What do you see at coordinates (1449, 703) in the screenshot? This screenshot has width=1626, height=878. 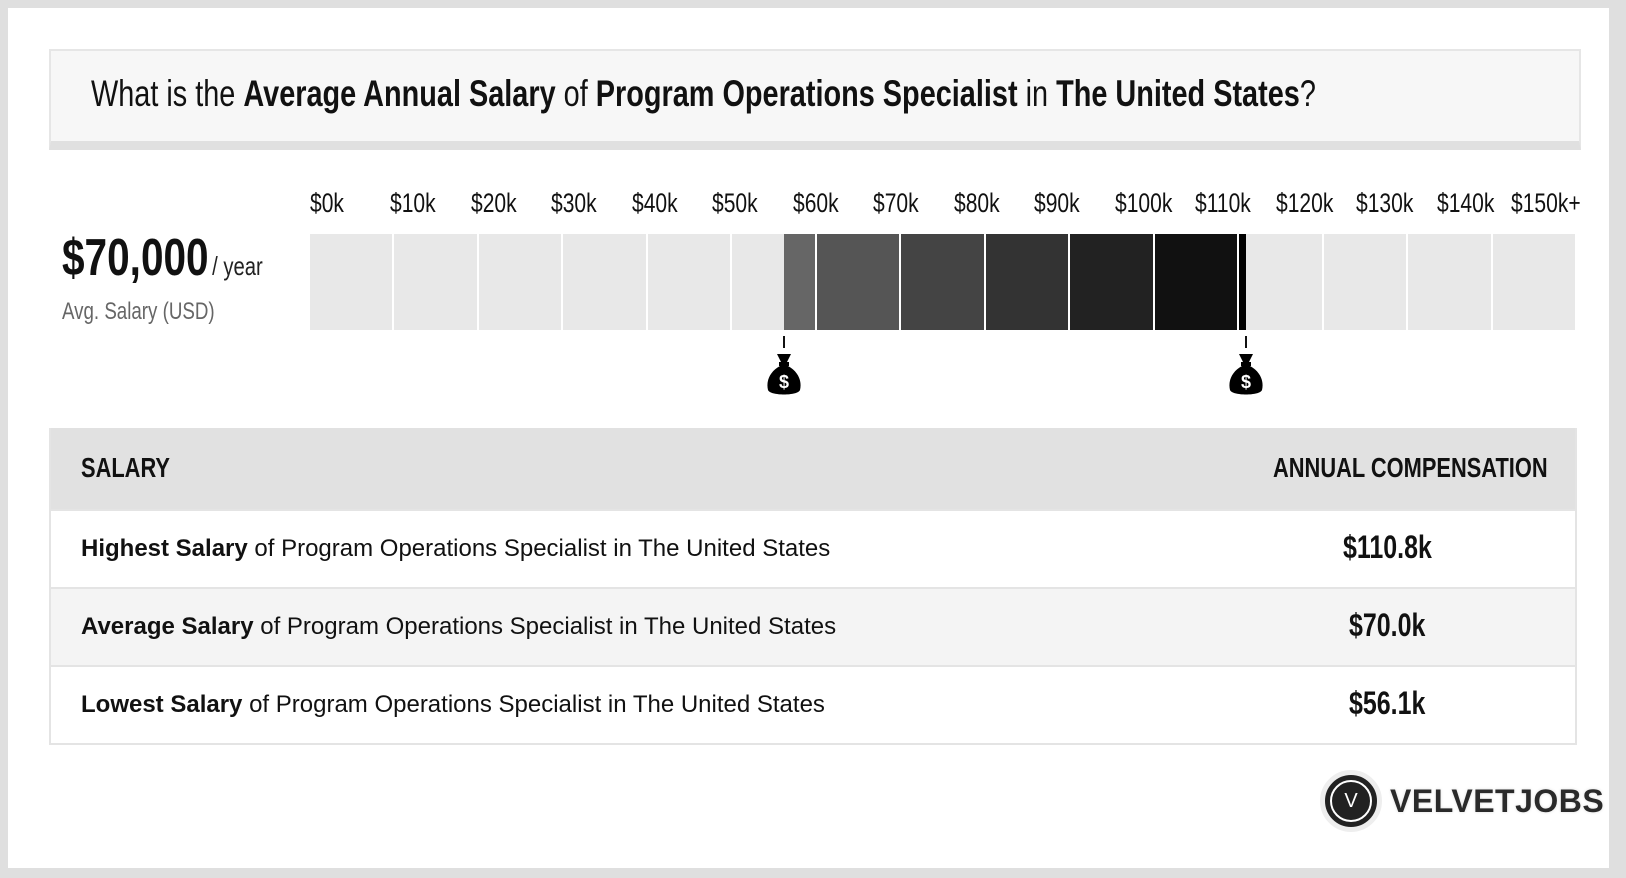 I see `row-value: $56.1k` at bounding box center [1449, 703].